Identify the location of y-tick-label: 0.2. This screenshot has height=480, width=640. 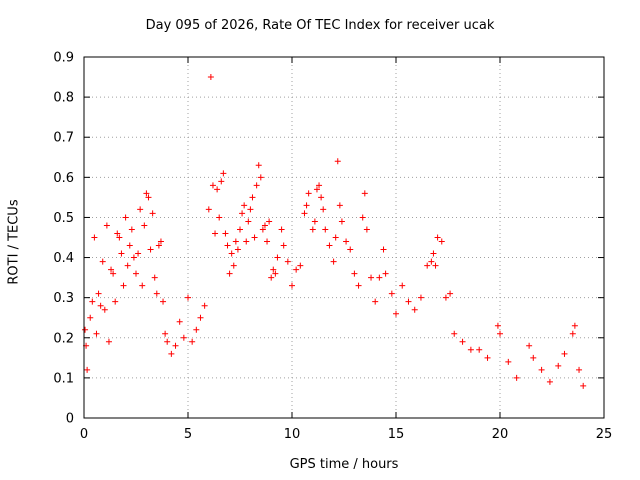
(63, 338).